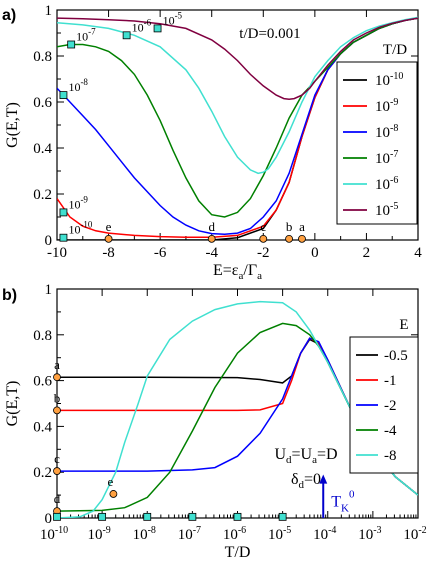 The height and width of the screenshot is (563, 436). I want to click on x-tick-label: -2, so click(263, 253).